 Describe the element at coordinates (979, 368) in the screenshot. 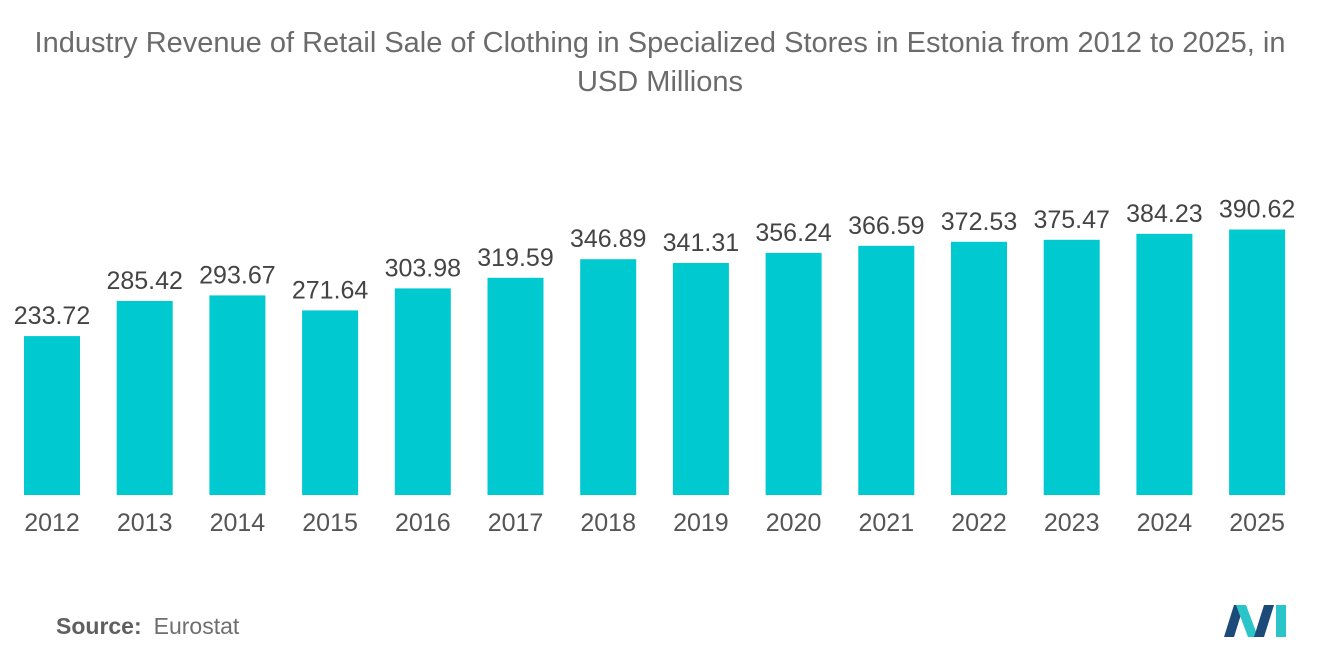

I see `bar-2022` at that location.